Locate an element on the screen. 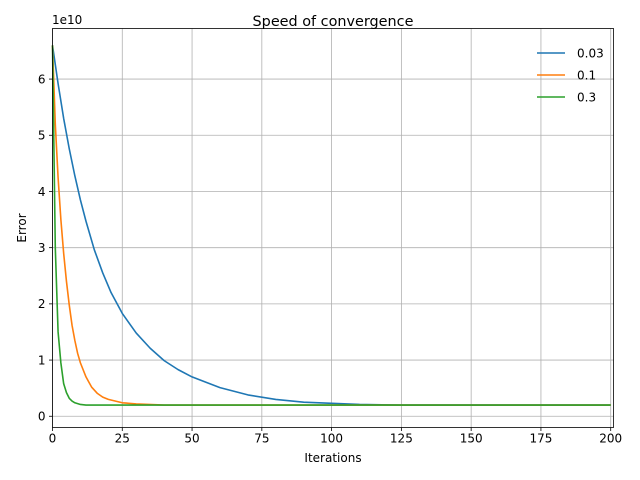  x-tick-label: 175 is located at coordinates (540, 439).